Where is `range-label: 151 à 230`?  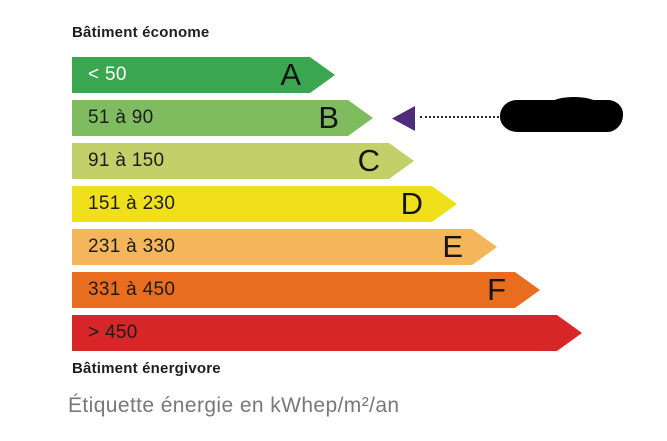
range-label: 151 à 230 is located at coordinates (132, 203).